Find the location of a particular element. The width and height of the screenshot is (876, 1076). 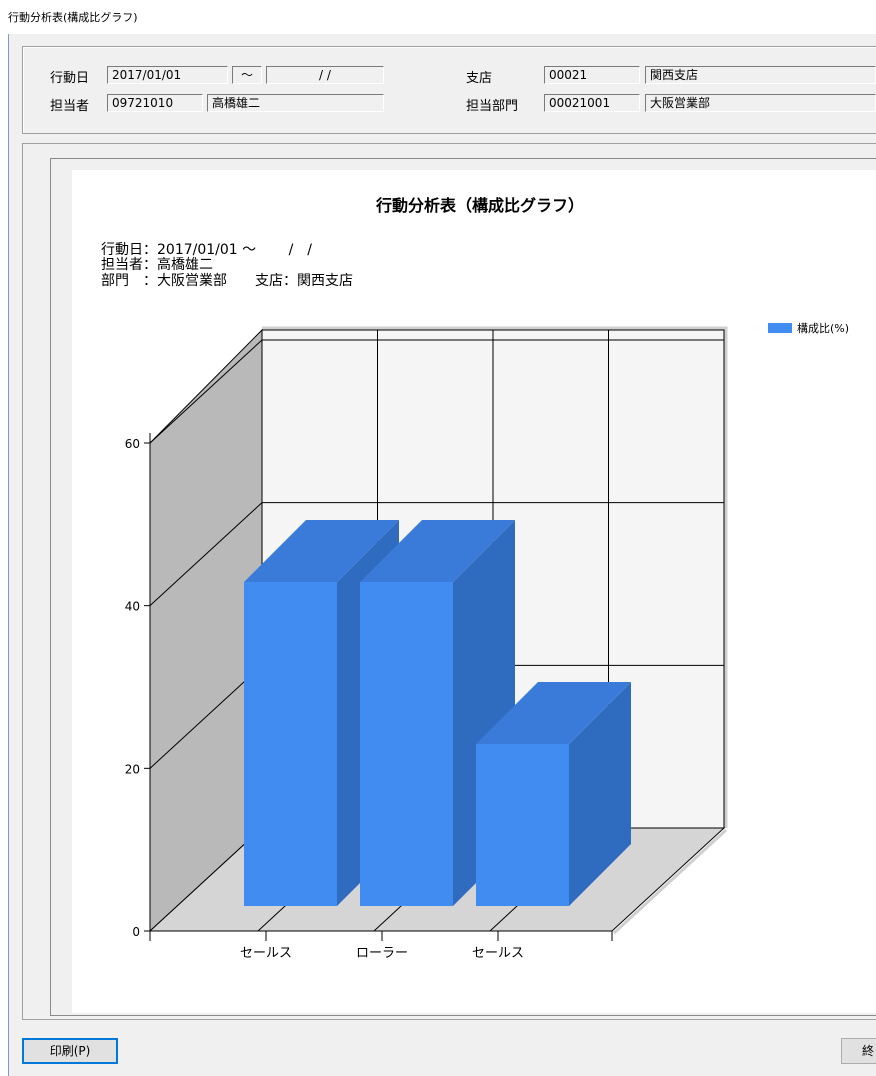

x-tick-label: ローラー is located at coordinates (382, 953).